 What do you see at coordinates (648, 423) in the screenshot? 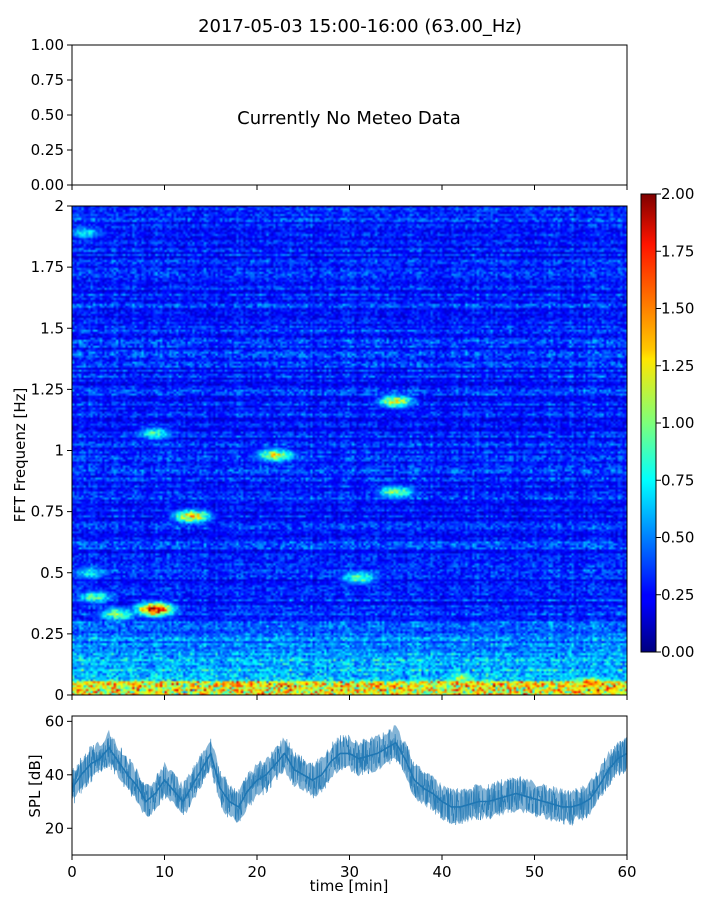
I see `colorbar-gradient` at bounding box center [648, 423].